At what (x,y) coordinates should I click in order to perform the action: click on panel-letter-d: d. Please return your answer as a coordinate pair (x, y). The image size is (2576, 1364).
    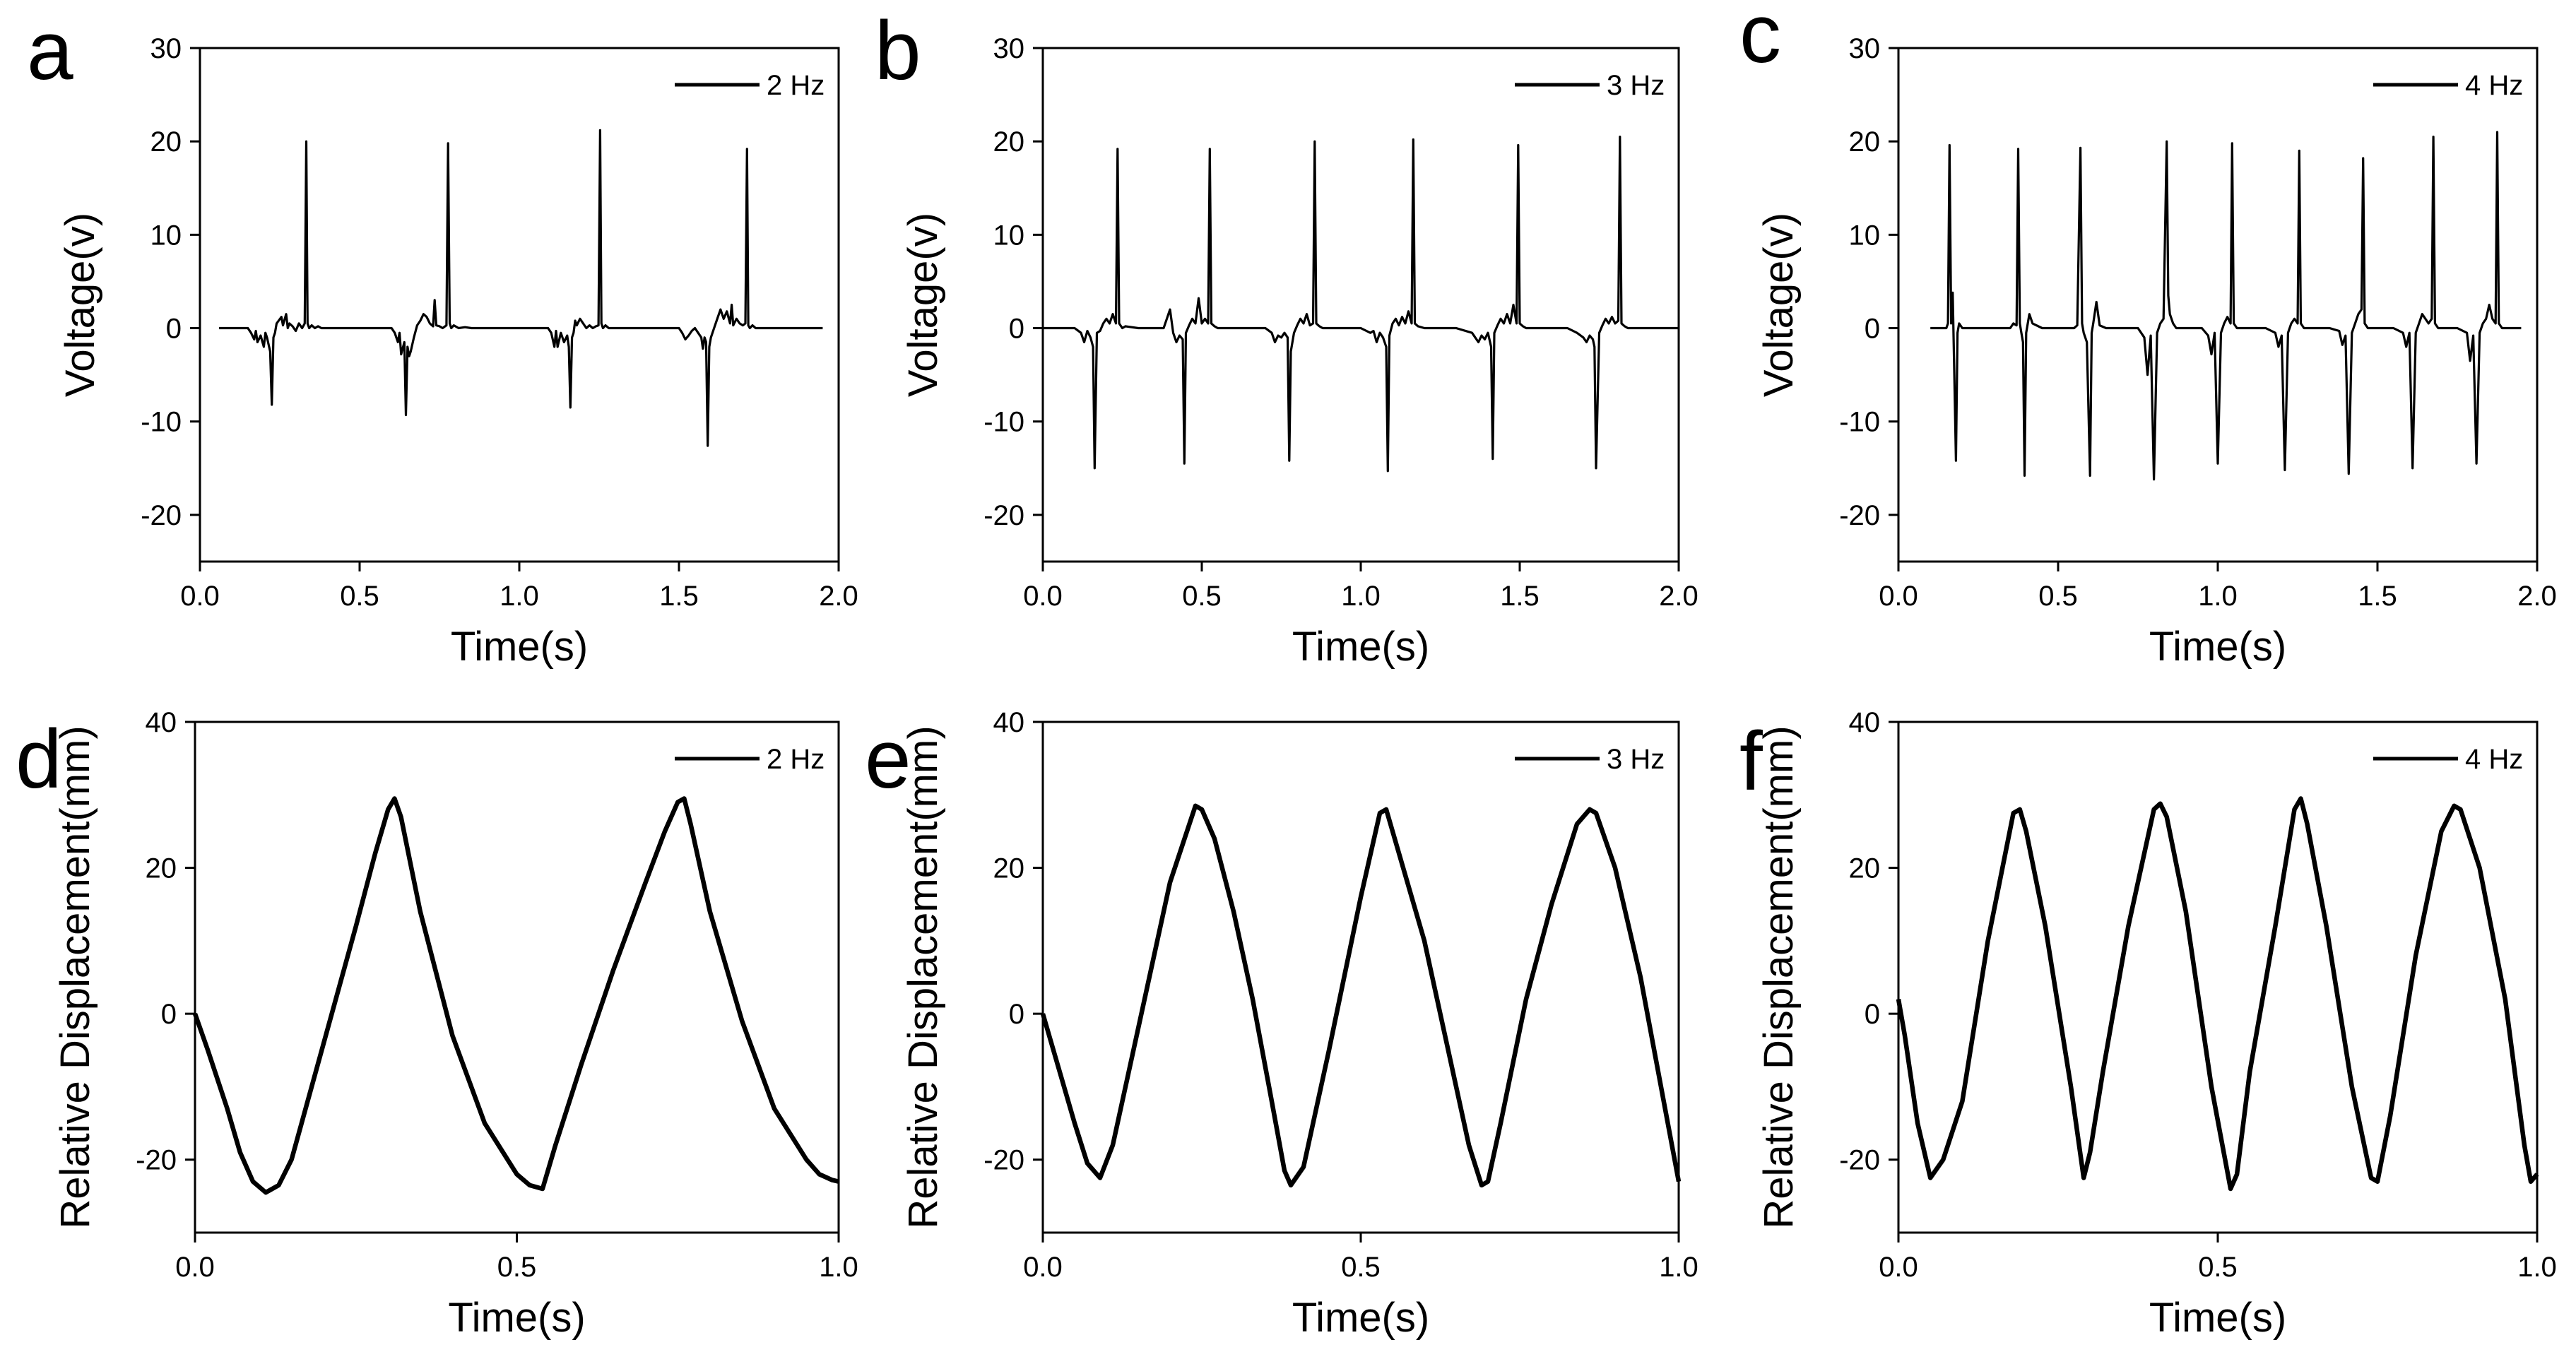
    Looking at the image, I should click on (39, 760).